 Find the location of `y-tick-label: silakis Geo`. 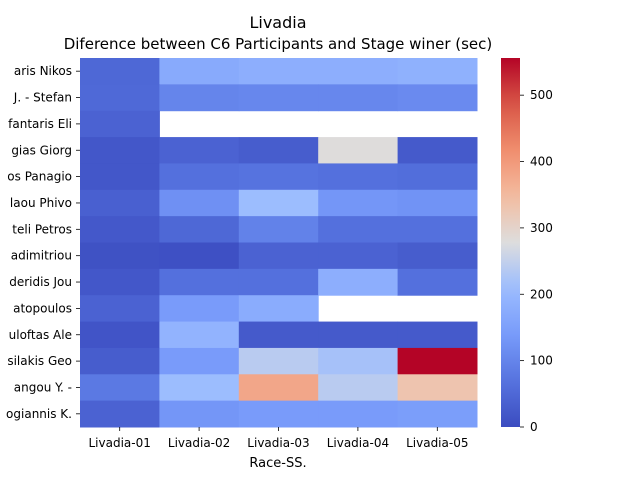

y-tick-label: silakis Geo is located at coordinates (39, 361).